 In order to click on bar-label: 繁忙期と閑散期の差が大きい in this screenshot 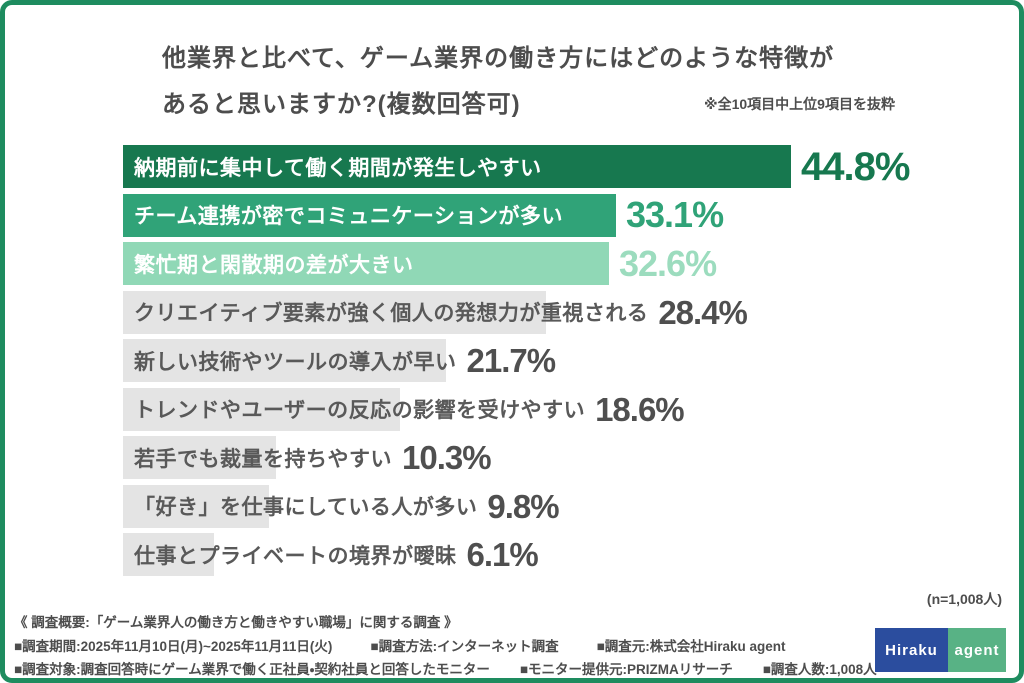, I will do `click(274, 265)`.